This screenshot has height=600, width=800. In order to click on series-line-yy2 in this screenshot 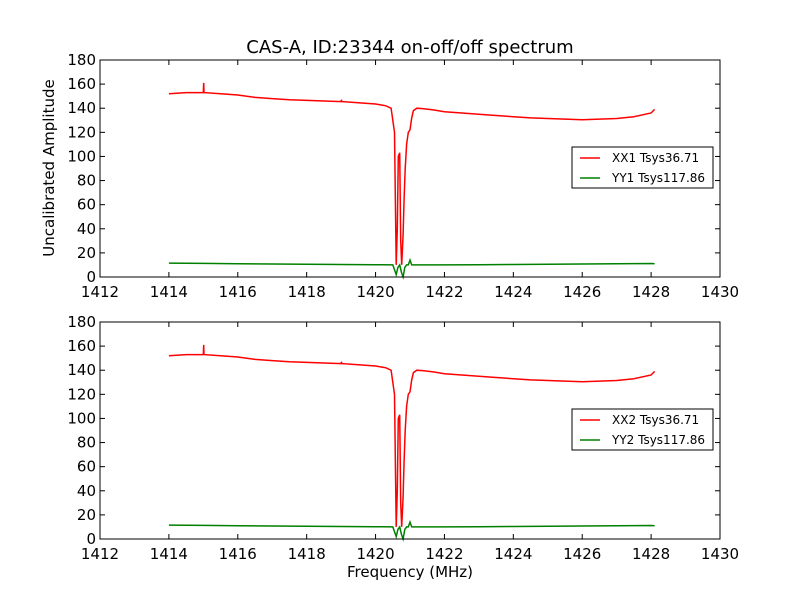, I will do `click(411, 530)`.